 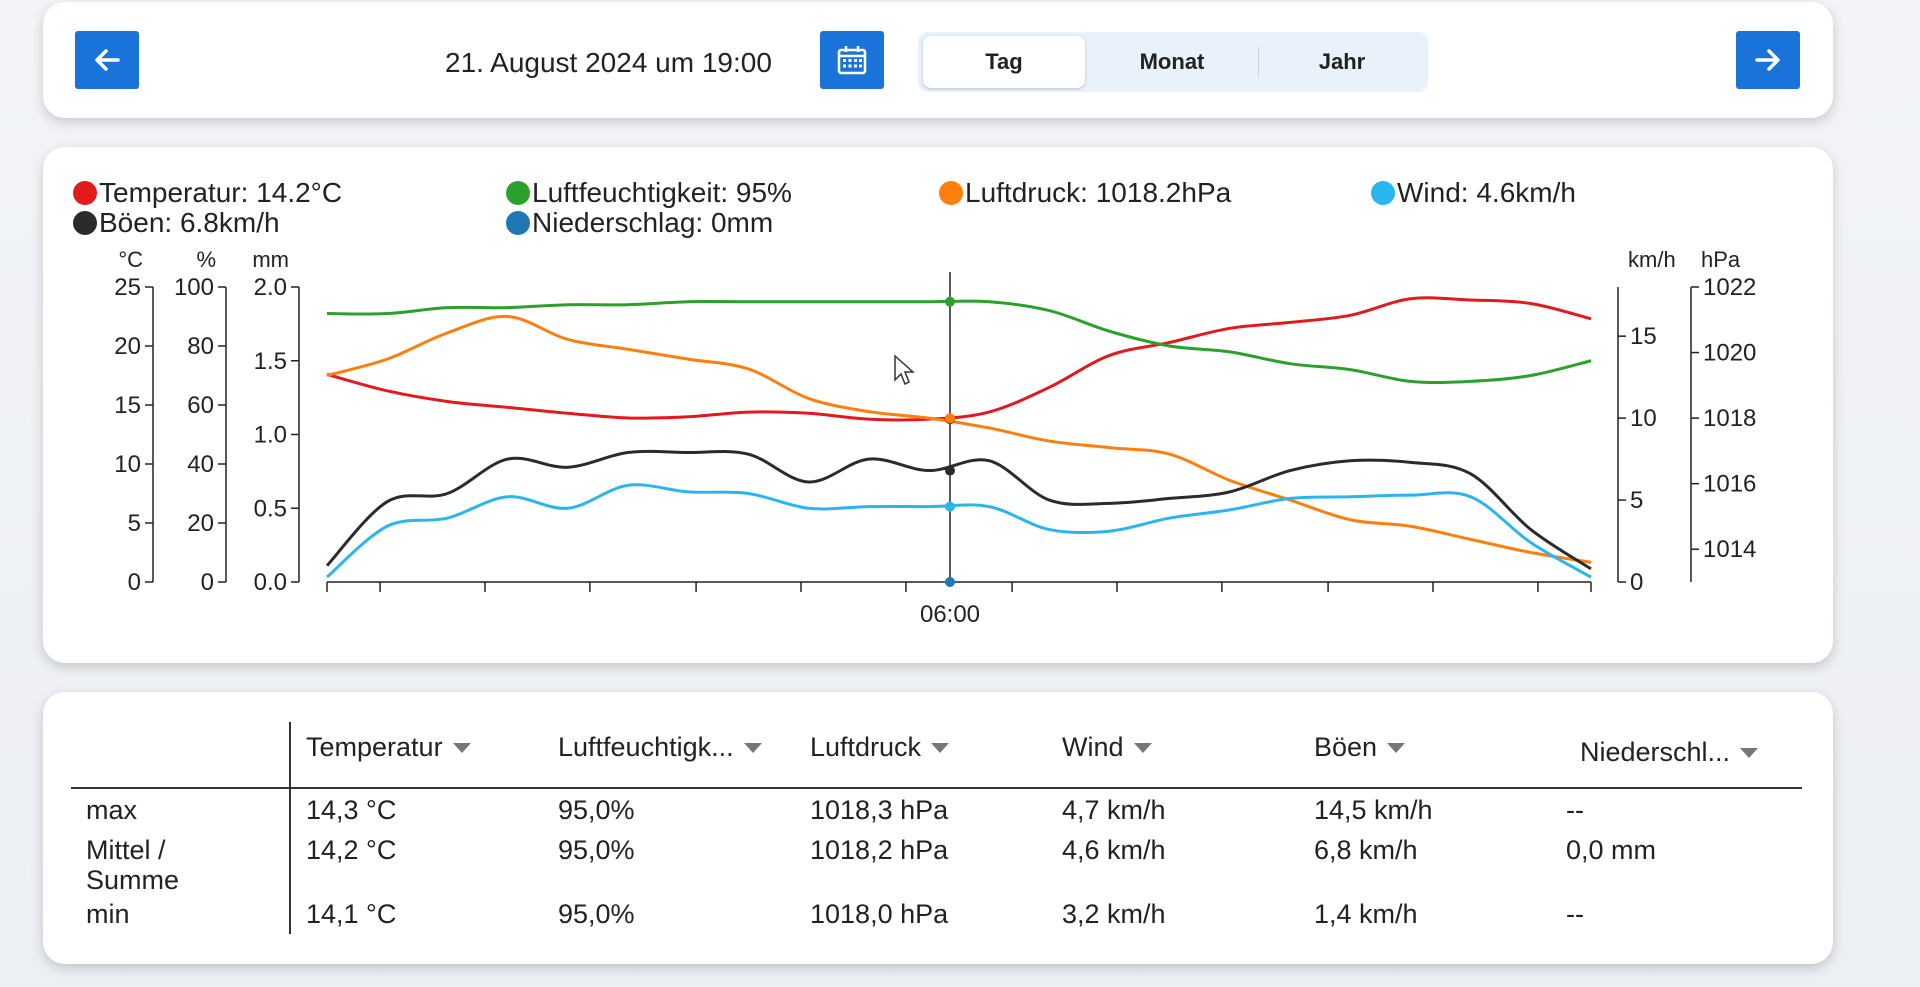 What do you see at coordinates (879, 850) in the screenshot?
I see `cell: 1018,2 hPa` at bounding box center [879, 850].